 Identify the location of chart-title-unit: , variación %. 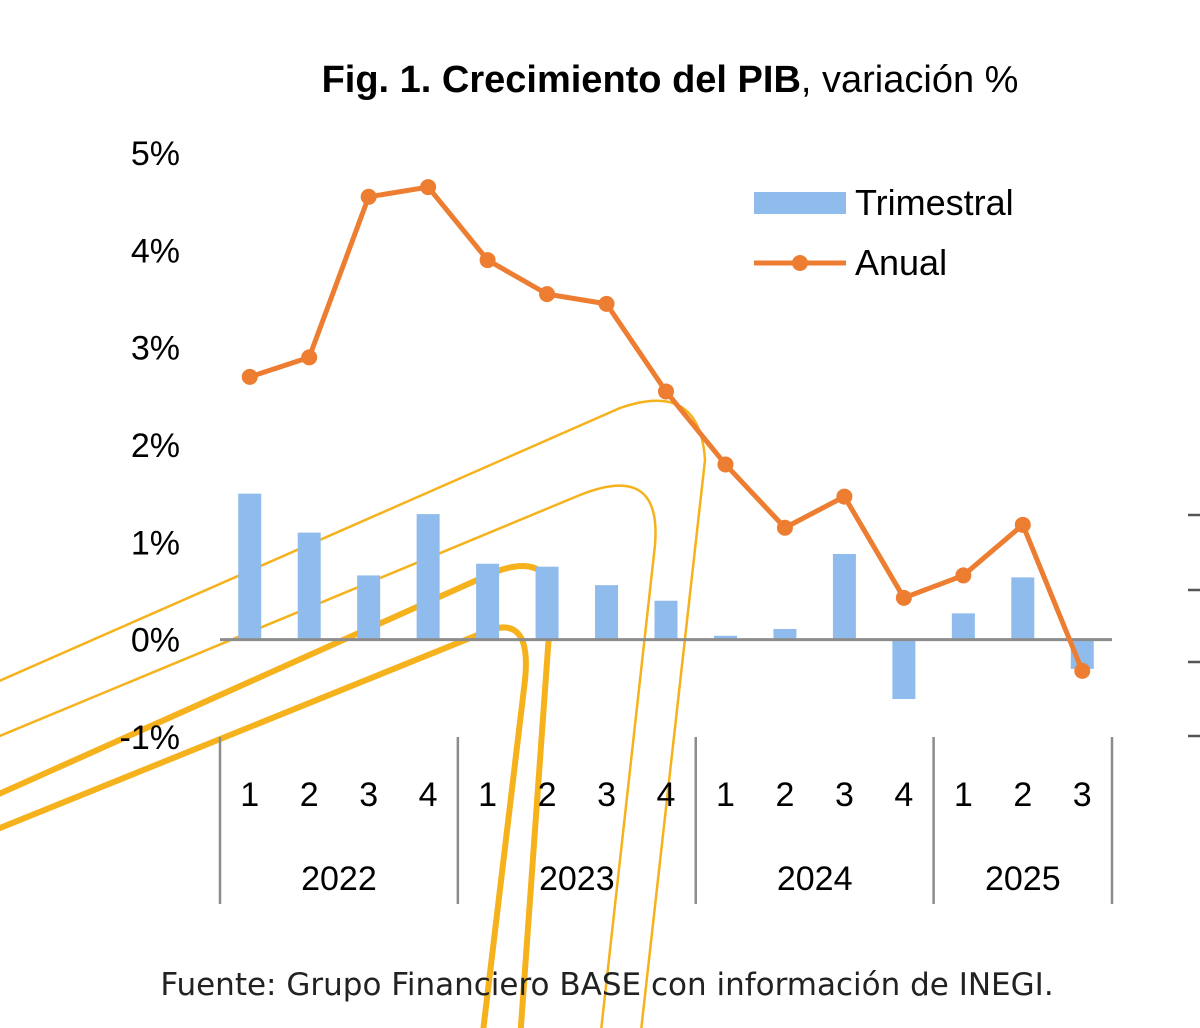
(910, 80).